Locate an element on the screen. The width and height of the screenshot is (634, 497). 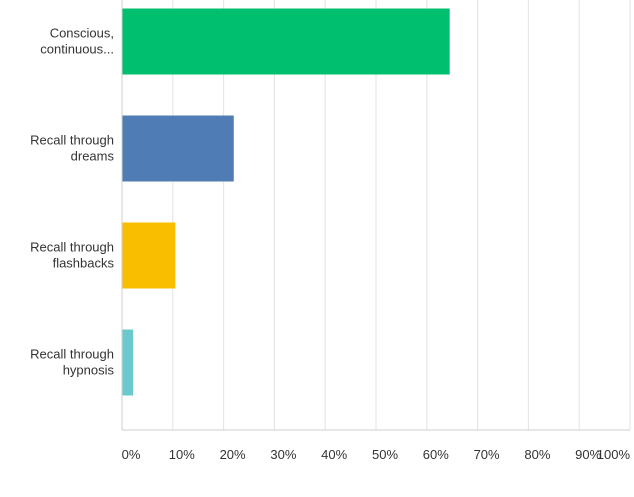
category-label-1: Recall through dreams is located at coordinates (72, 148).